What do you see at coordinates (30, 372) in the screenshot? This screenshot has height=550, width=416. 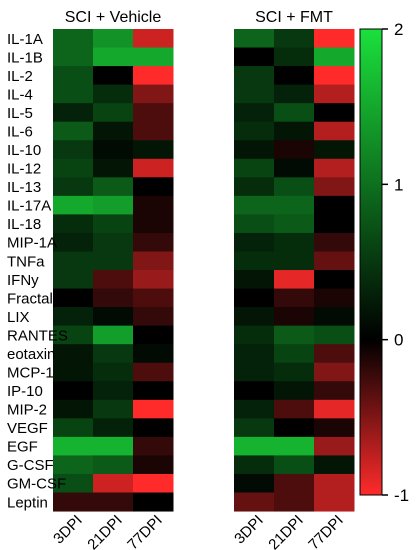 I see `row-label: MCP-1` at bounding box center [30, 372].